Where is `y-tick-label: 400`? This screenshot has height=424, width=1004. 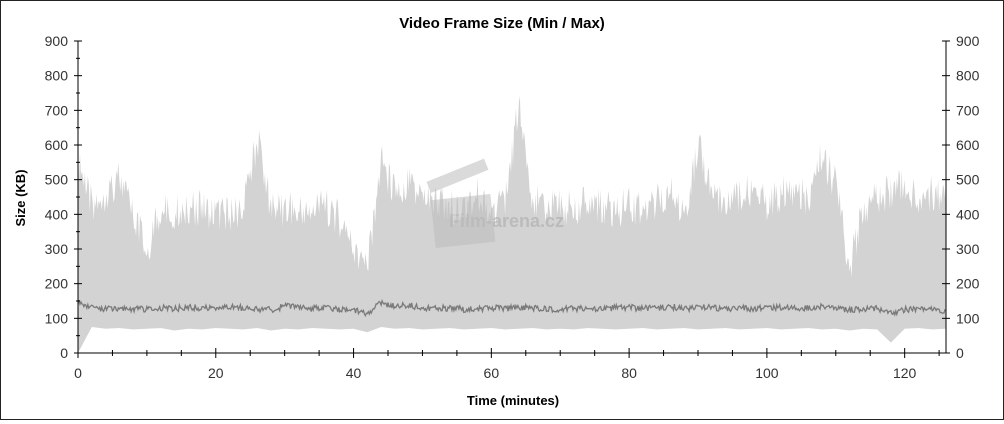 y-tick-label: 400 is located at coordinates (57, 214).